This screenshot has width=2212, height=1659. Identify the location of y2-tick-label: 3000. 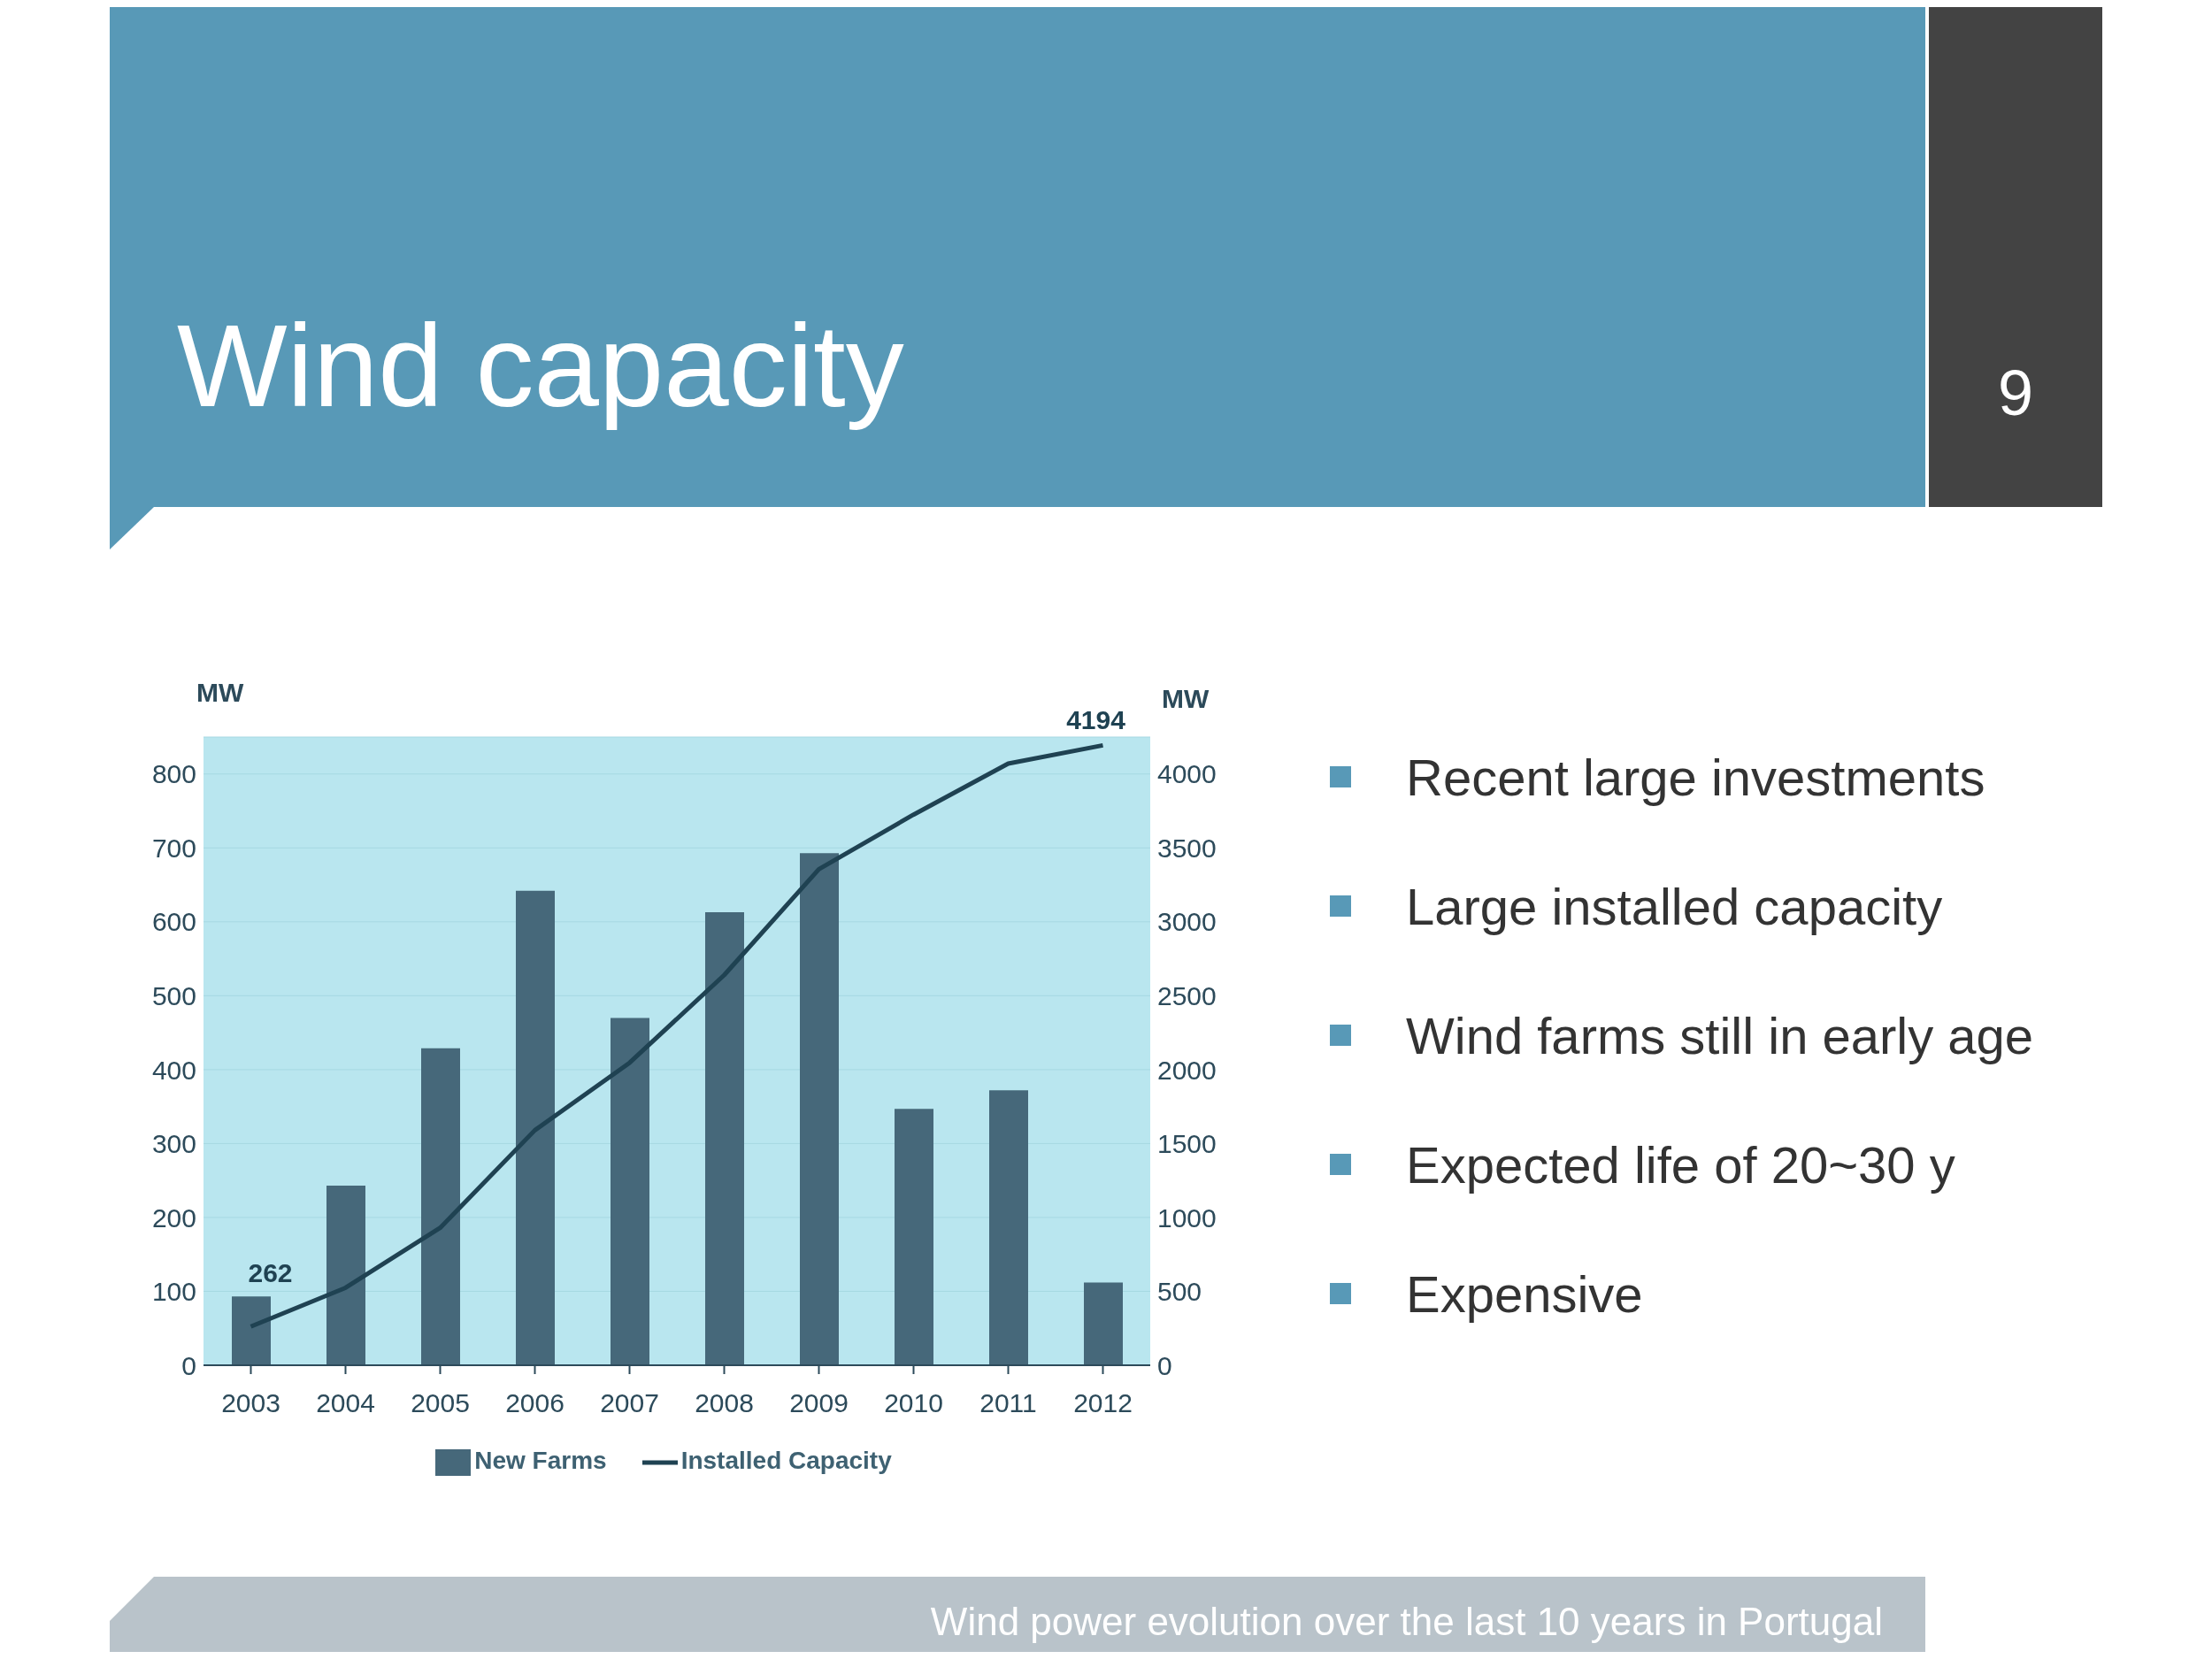
(1187, 922).